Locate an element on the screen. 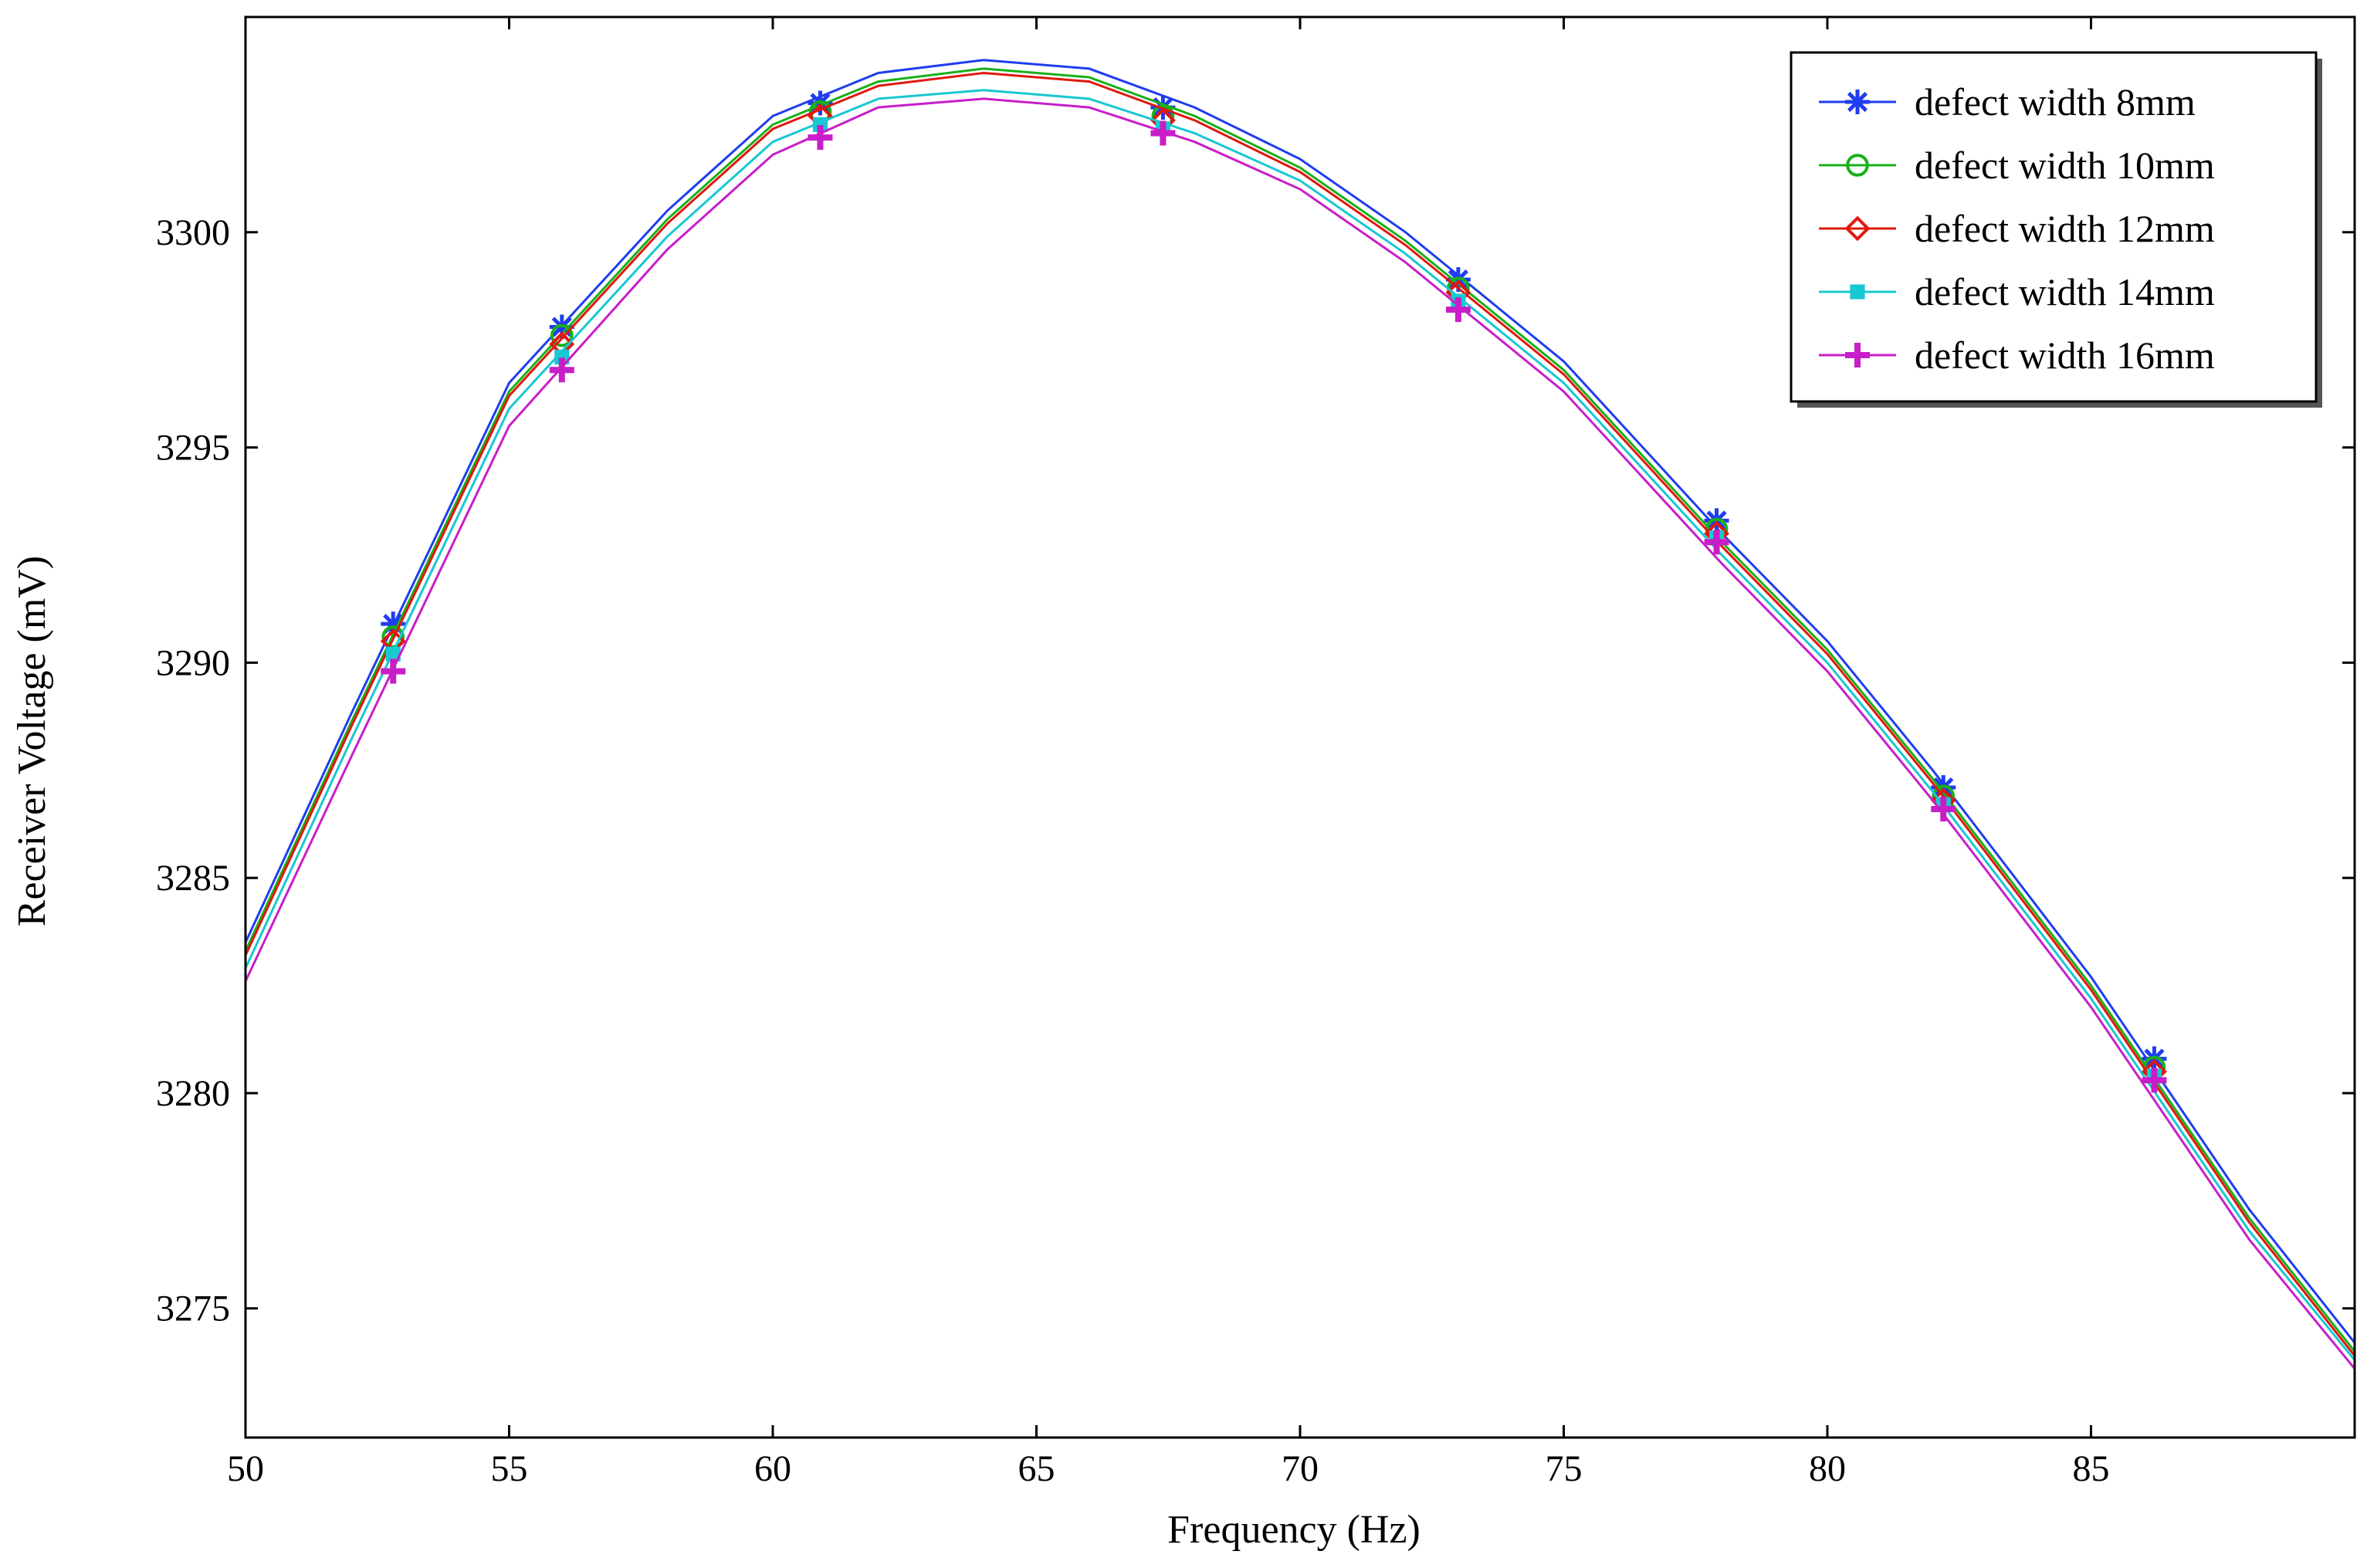 The height and width of the screenshot is (1568, 2367). legend-marker-defect-width-12mm is located at coordinates (1857, 228).